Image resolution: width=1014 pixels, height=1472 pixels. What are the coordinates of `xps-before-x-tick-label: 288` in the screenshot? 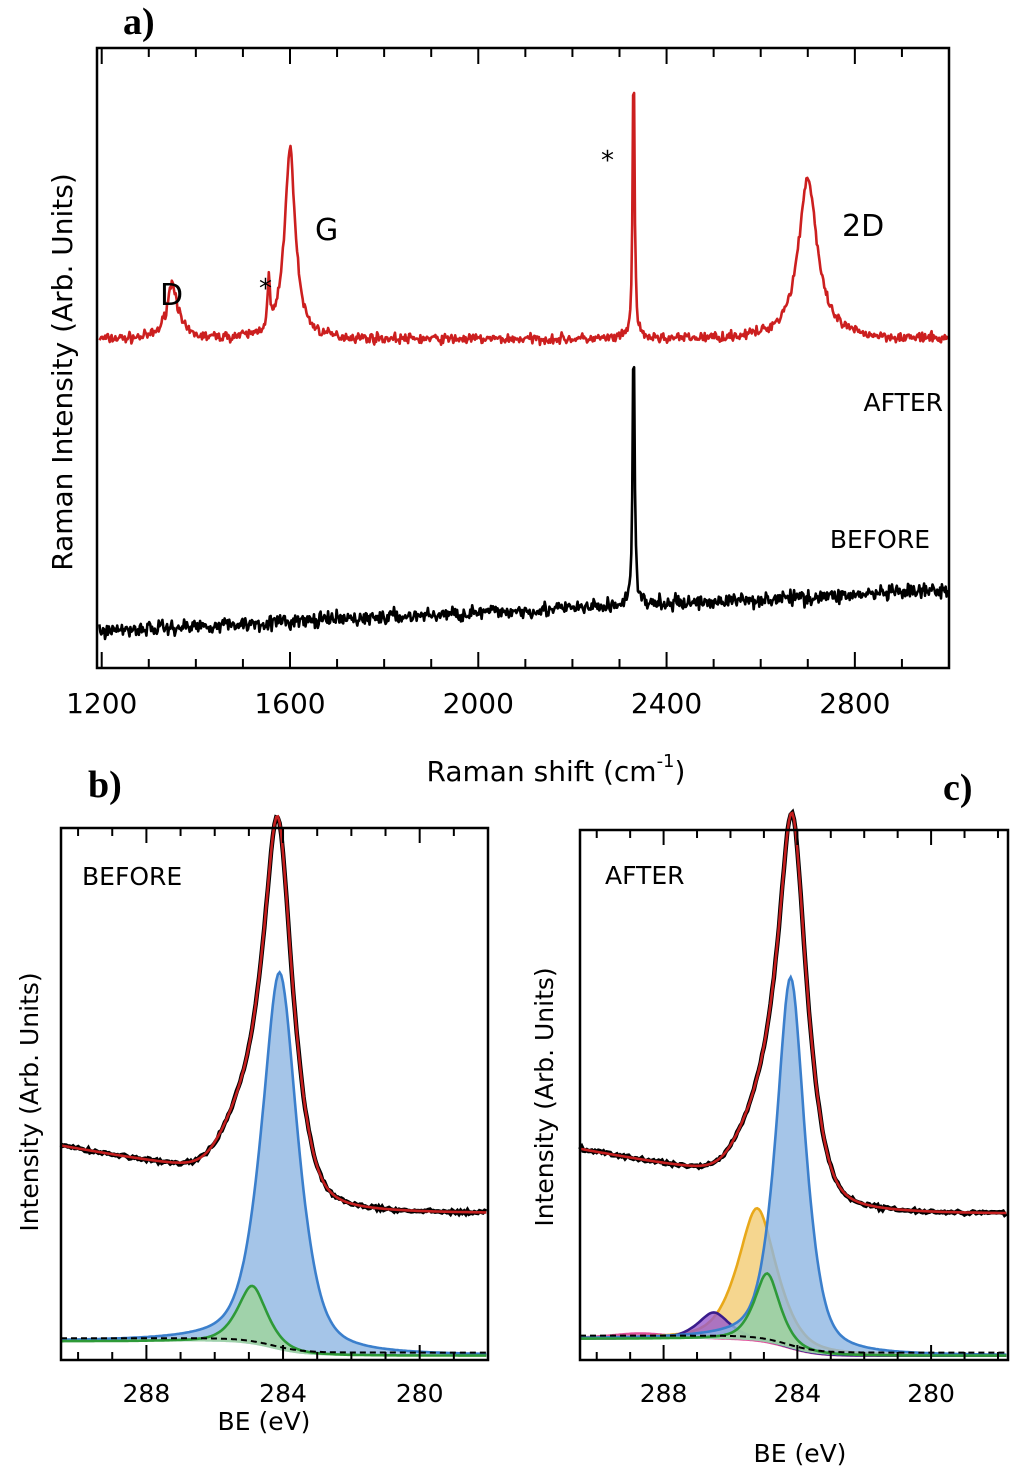 It's located at (147, 1393).